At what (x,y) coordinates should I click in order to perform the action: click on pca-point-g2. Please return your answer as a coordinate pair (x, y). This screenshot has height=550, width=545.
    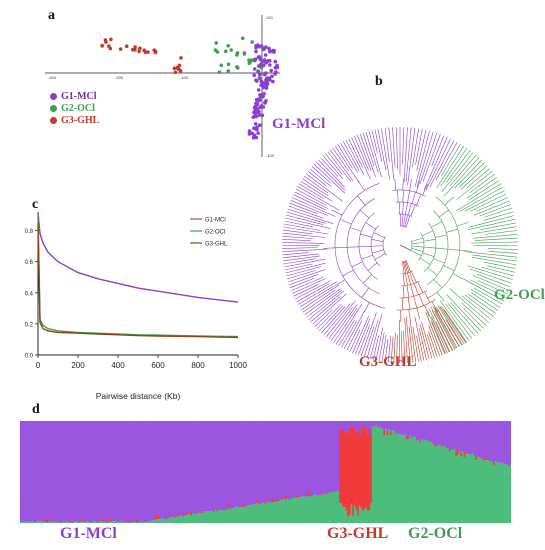
    Looking at the image, I should click on (228, 71).